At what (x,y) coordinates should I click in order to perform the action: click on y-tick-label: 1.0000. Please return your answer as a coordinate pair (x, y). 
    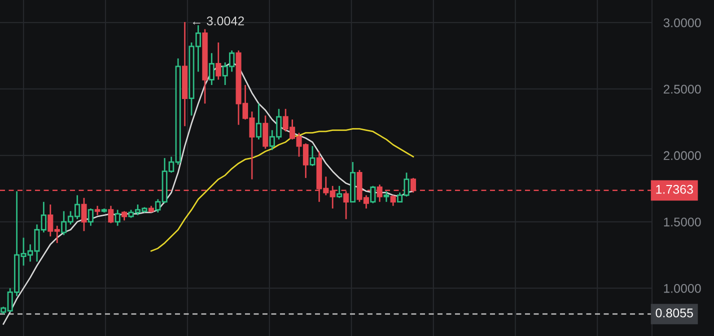
    Looking at the image, I should click on (682, 288).